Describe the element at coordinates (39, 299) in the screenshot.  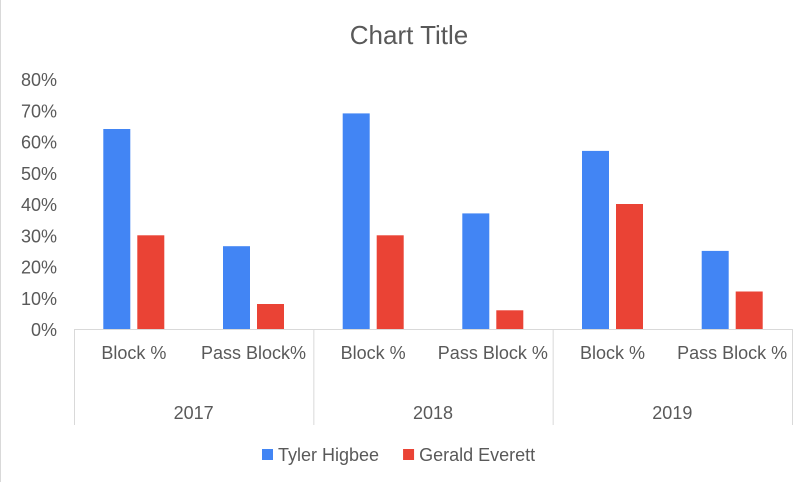
I see `y-tick-label: 10%` at that location.